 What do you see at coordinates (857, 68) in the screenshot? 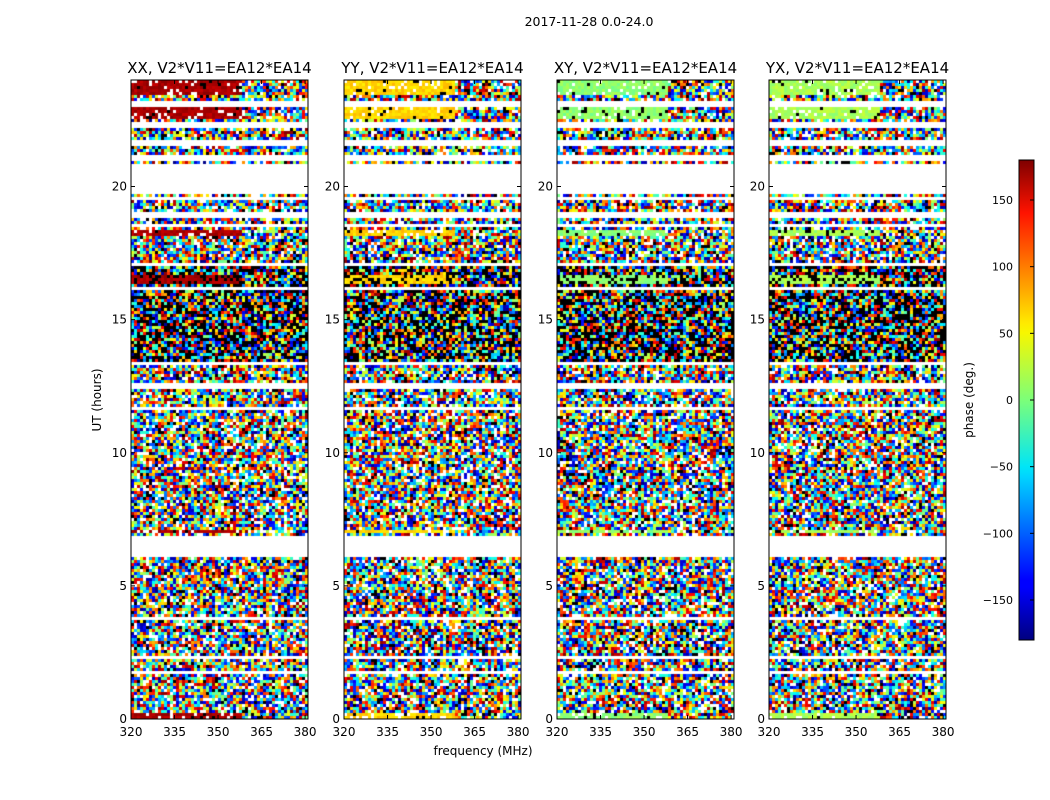
I see `panel-title-3: YX, V2*V11=EA12*EA14` at bounding box center [857, 68].